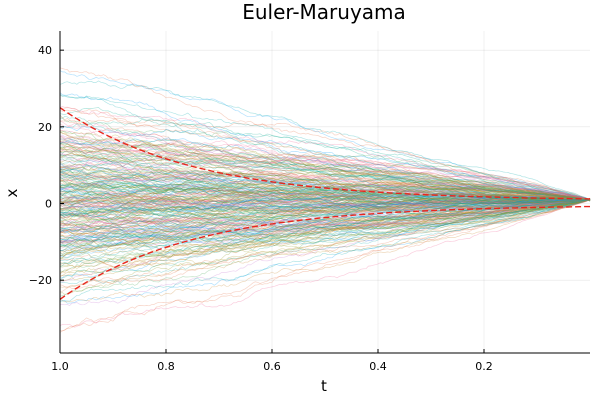 The image size is (600, 400). What do you see at coordinates (324, 12) in the screenshot?
I see `chart-title: Euler-Maruyama` at bounding box center [324, 12].